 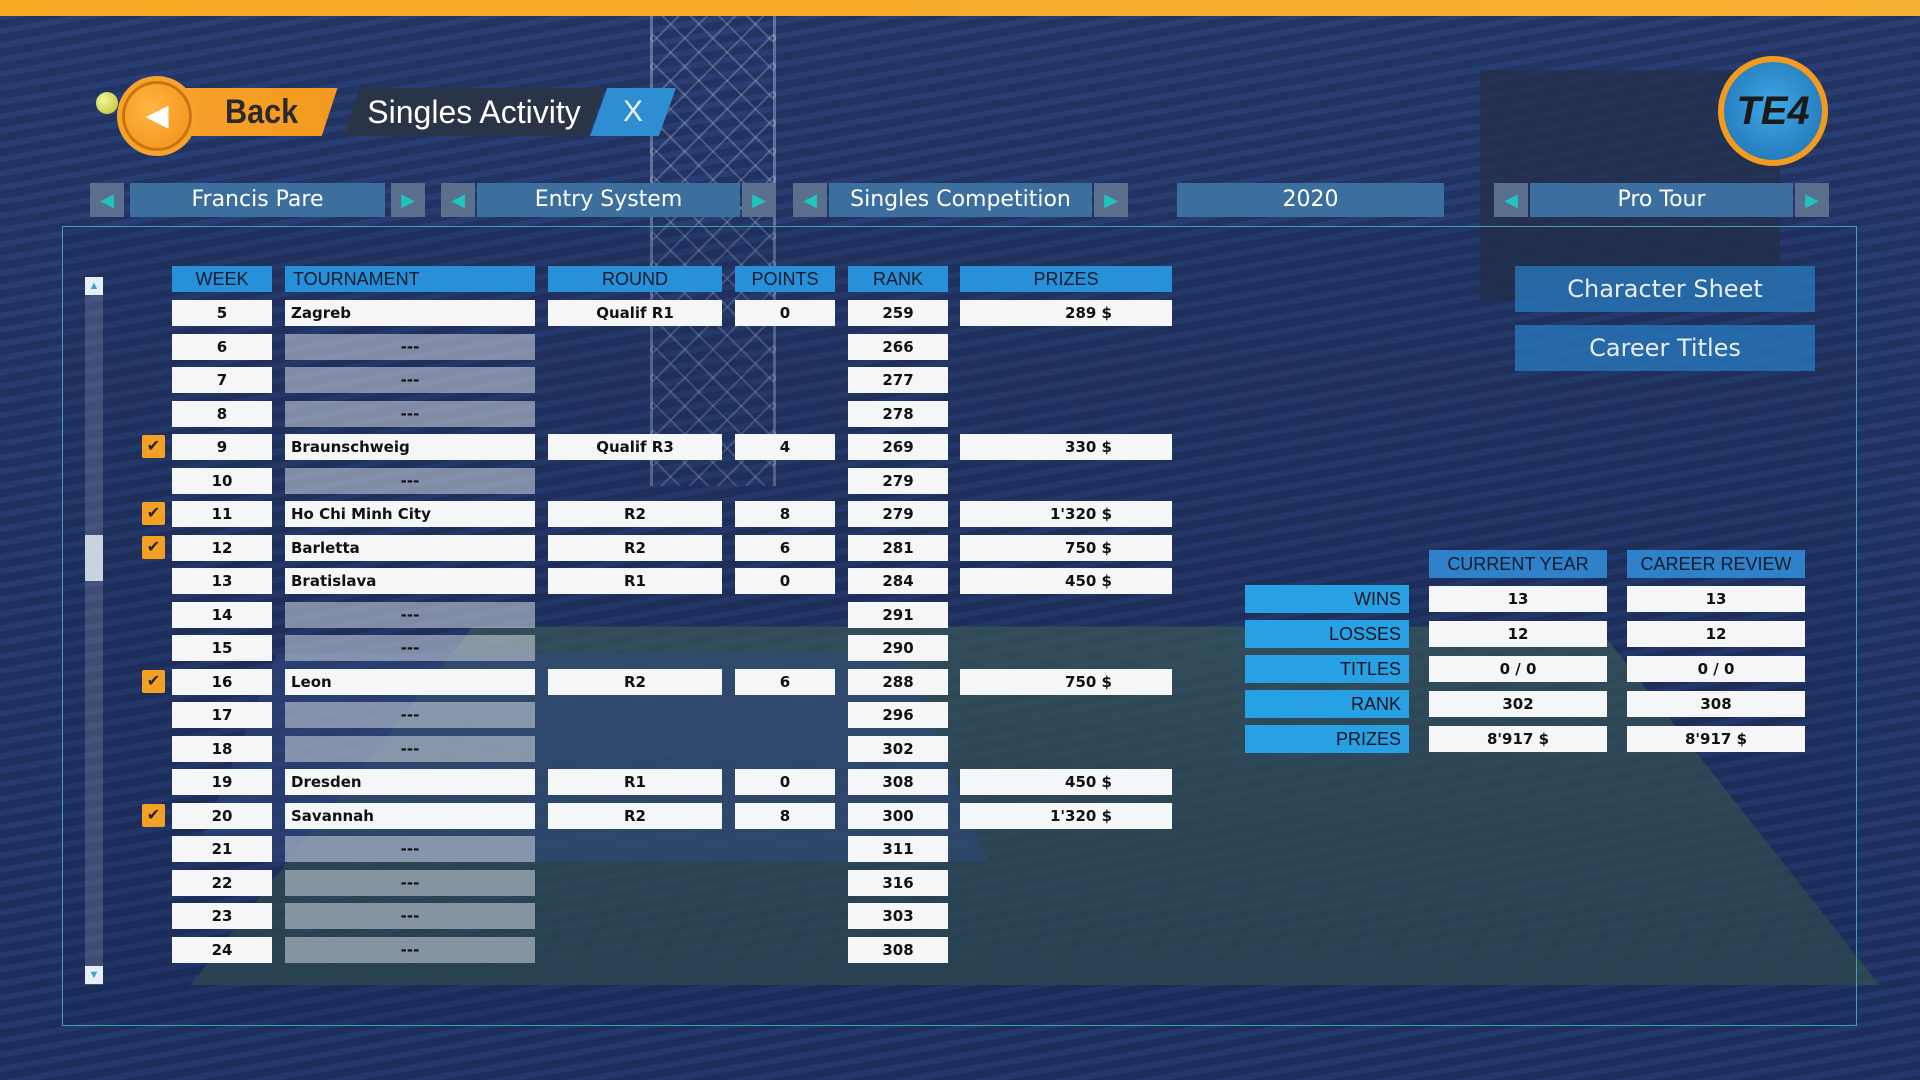 What do you see at coordinates (94, 286) in the screenshot?
I see `scroll-up-arrow-icon: ▲` at bounding box center [94, 286].